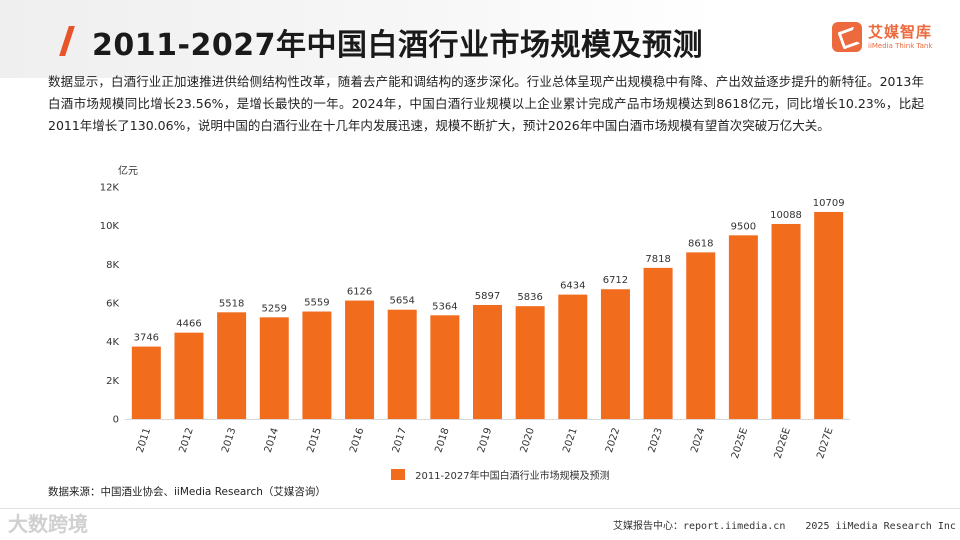  Describe the element at coordinates (316, 303) in the screenshot. I see `data-label: 5559` at that location.